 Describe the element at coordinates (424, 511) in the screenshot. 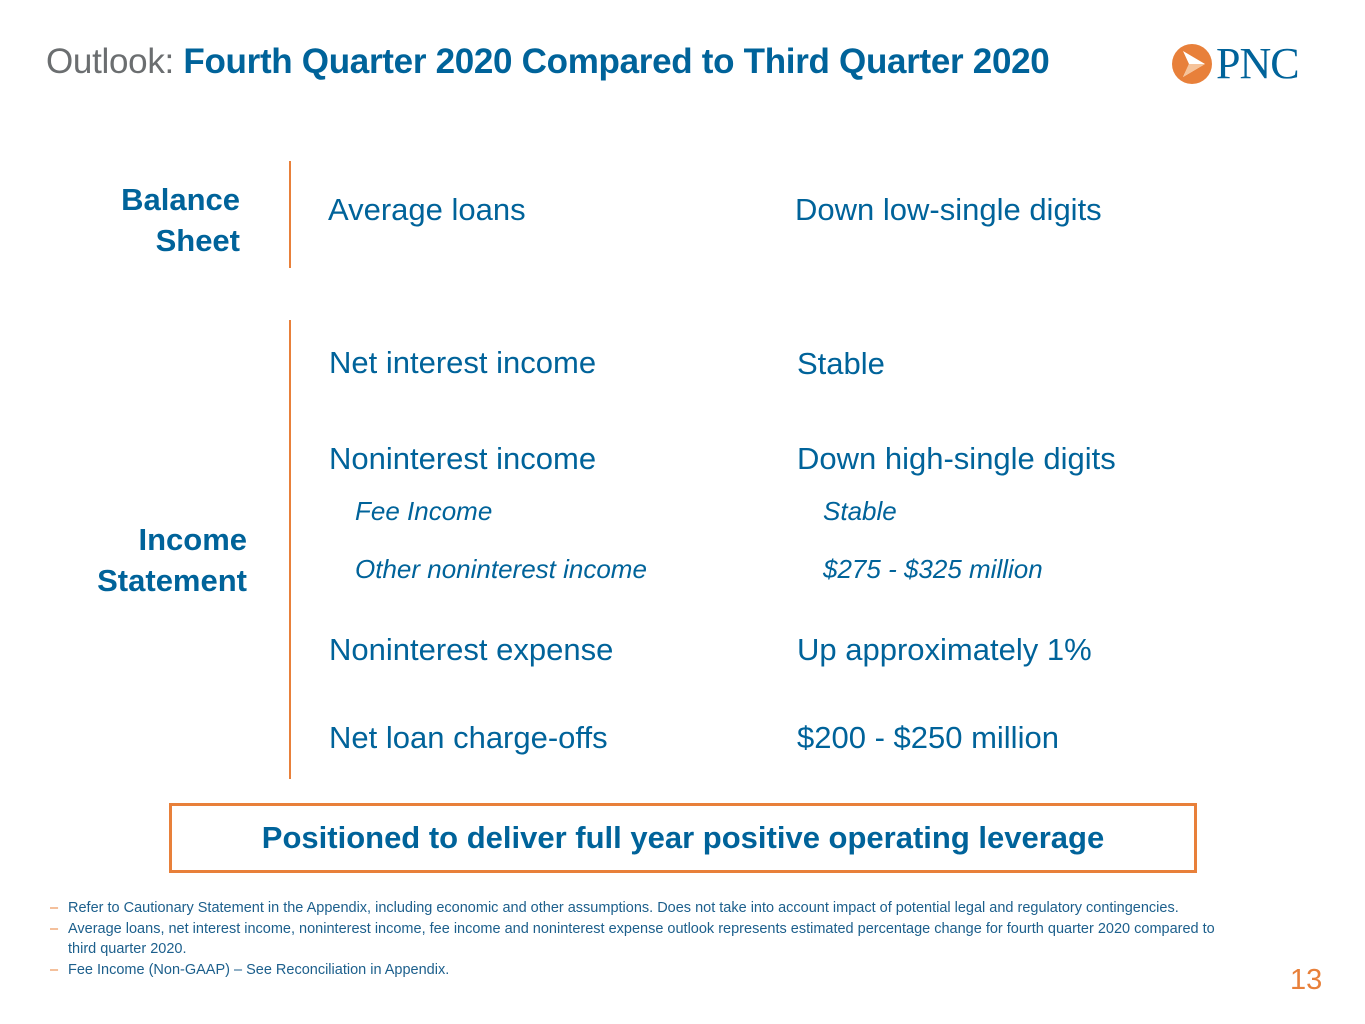

I see `row-label-fee-income: Fee Income` at that location.